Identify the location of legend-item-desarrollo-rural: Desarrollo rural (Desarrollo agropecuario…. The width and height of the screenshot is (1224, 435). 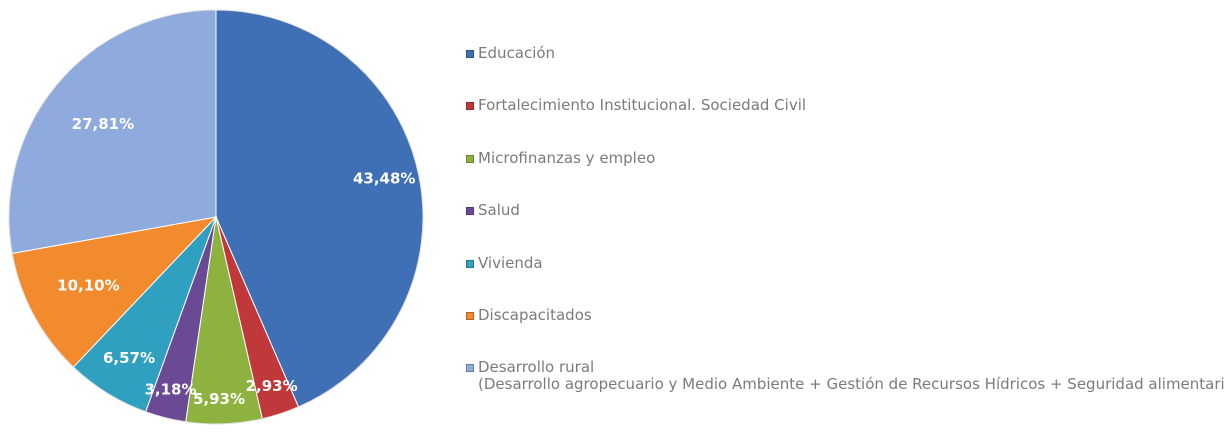
(845, 376).